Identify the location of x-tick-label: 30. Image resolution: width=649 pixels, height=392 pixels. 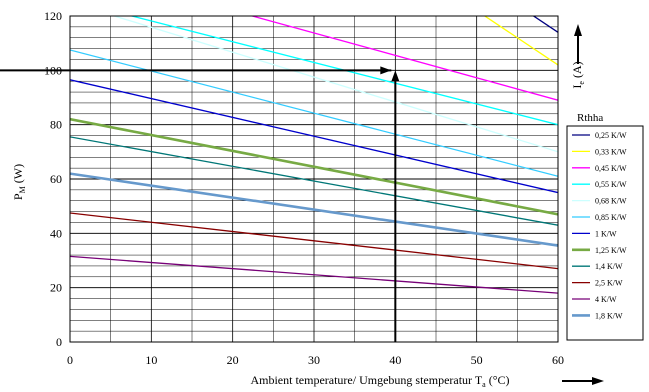
(314, 360).